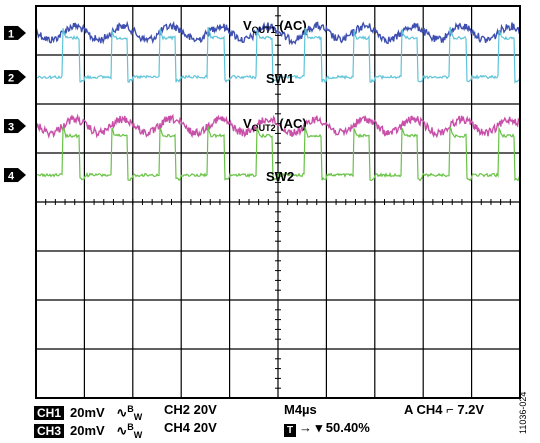  I want to click on status-row-2: CH3 20mV ∿BW CH4 20V T → ▾ 50.40%, so click(202, 431).